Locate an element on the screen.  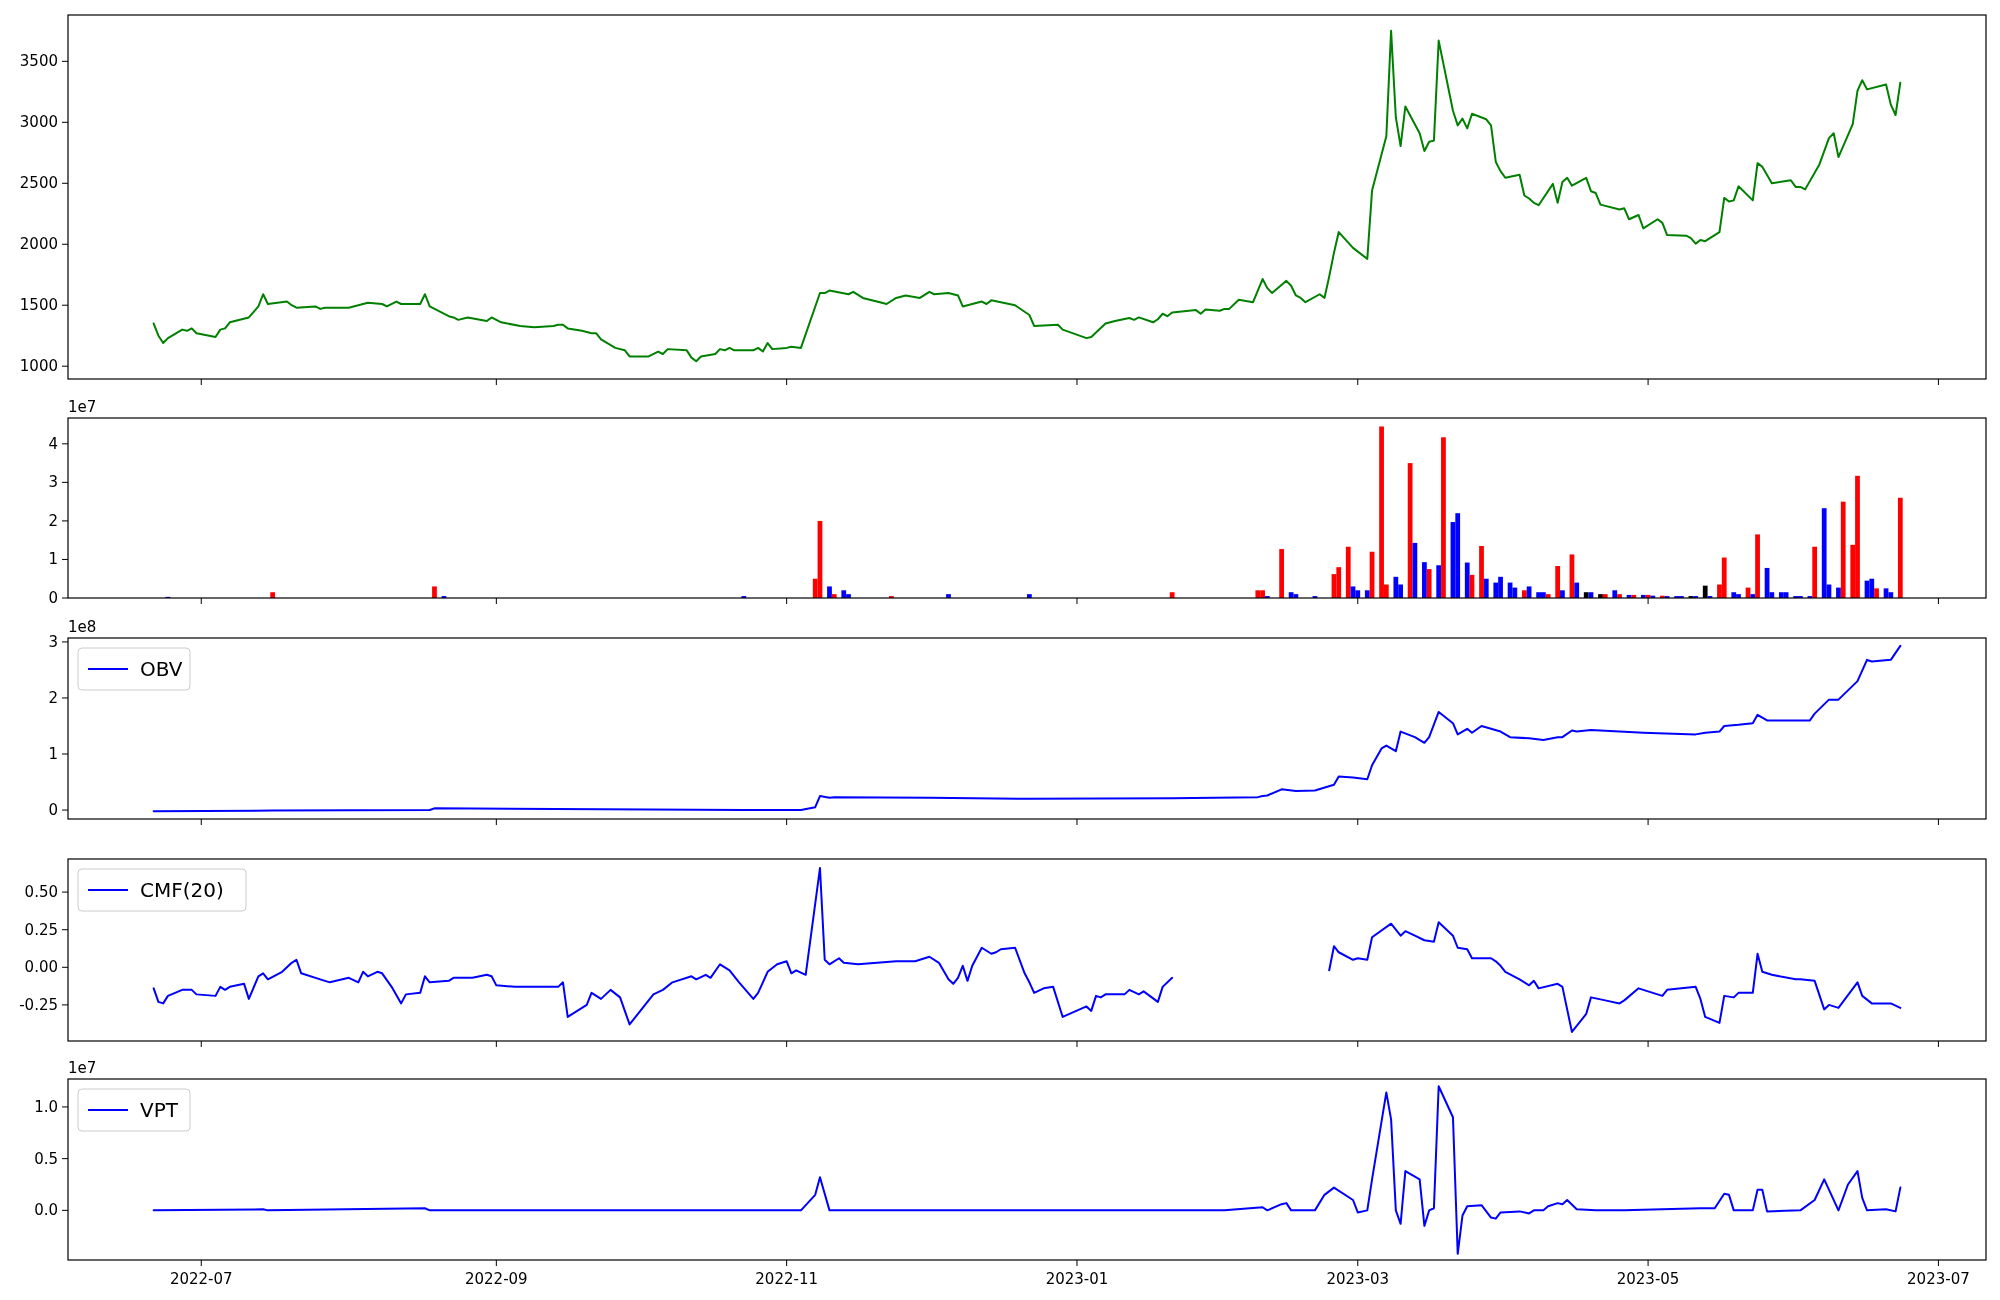
y-tick-label: 3500 is located at coordinates (38, 61).